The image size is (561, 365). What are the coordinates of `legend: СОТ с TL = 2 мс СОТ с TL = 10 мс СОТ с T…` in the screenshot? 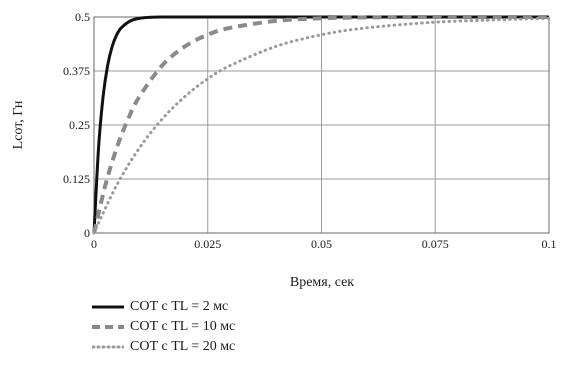 It's located at (163, 327).